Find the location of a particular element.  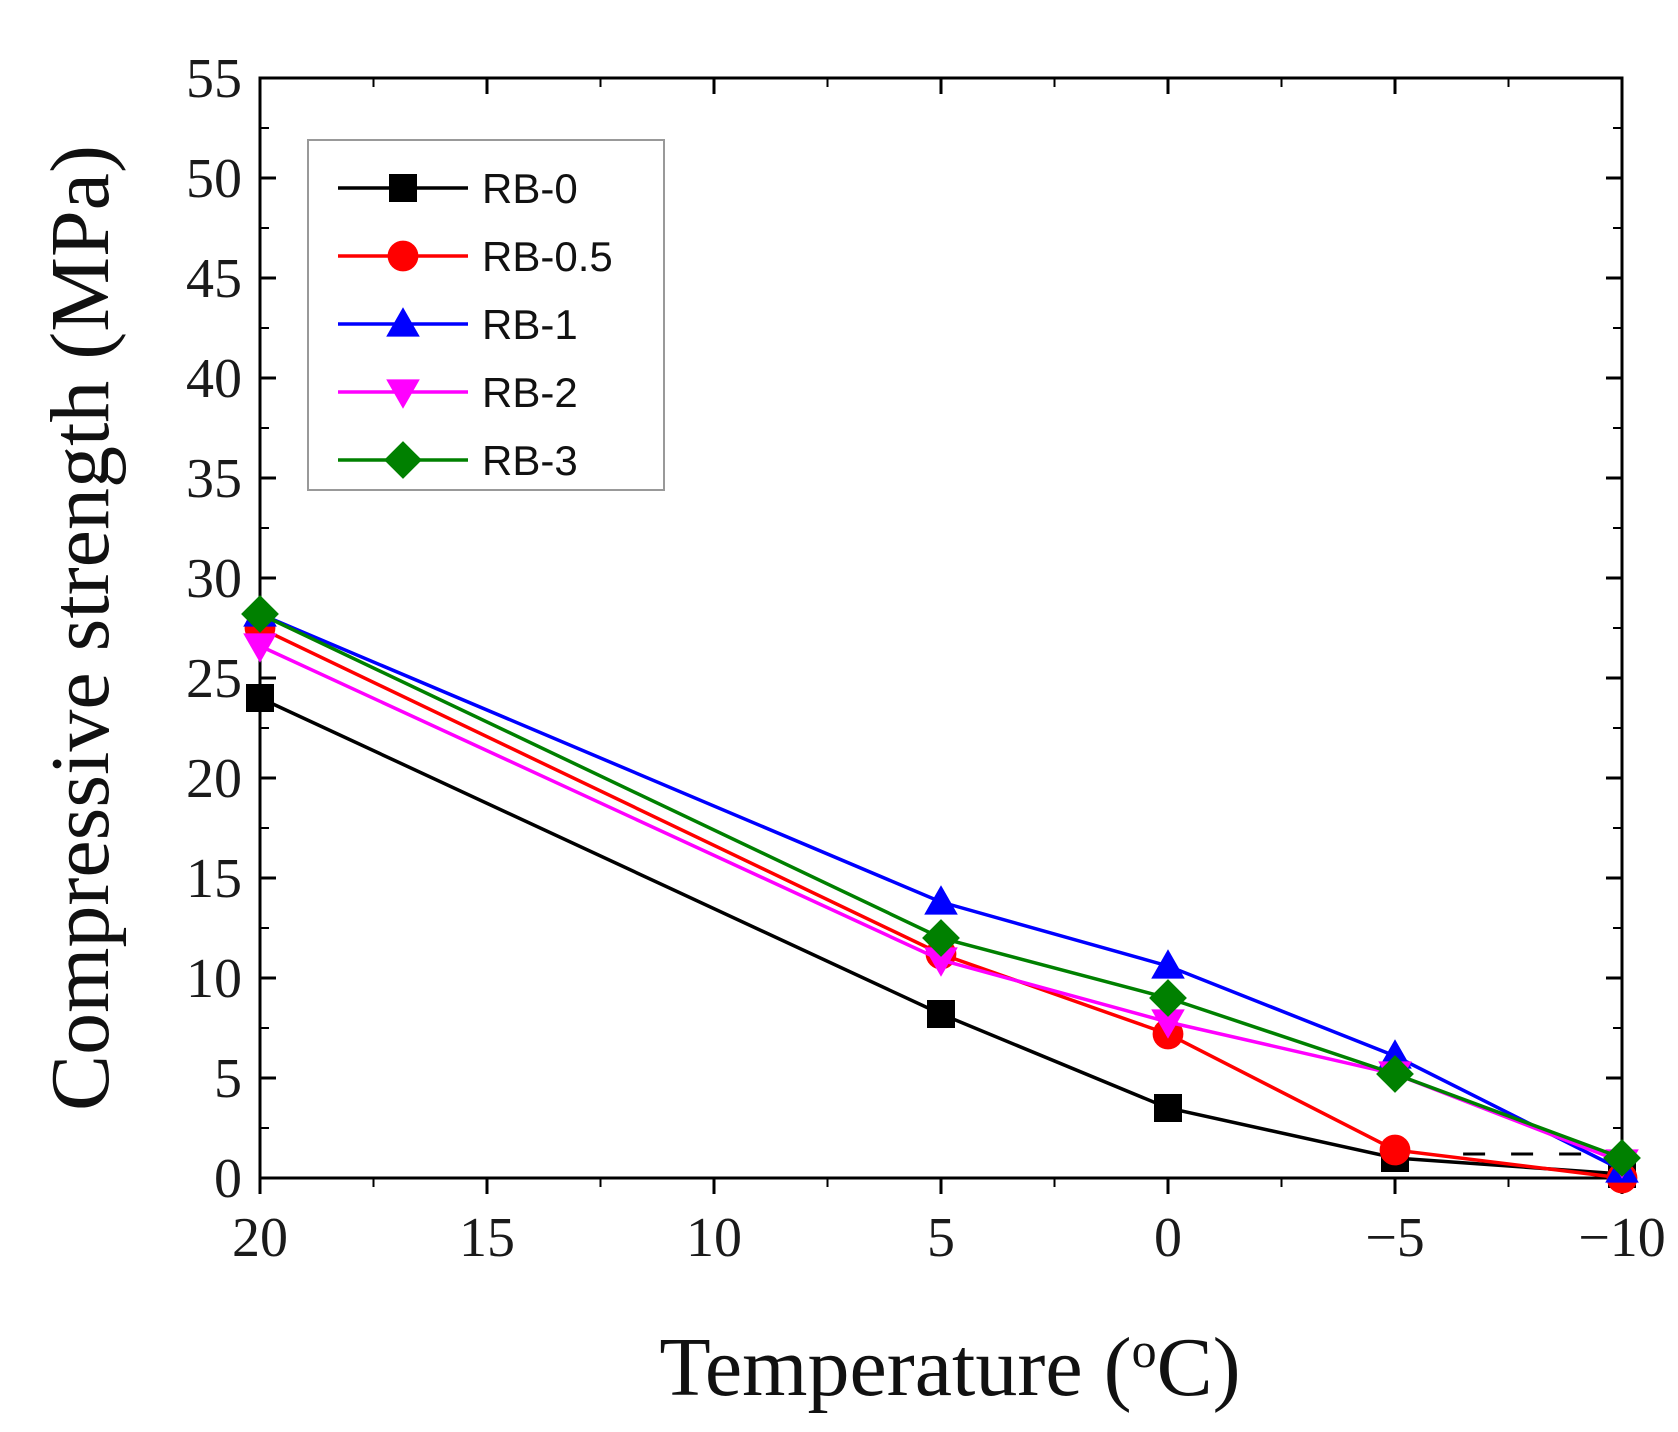

x-tick-label: 20 is located at coordinates (260, 1238).